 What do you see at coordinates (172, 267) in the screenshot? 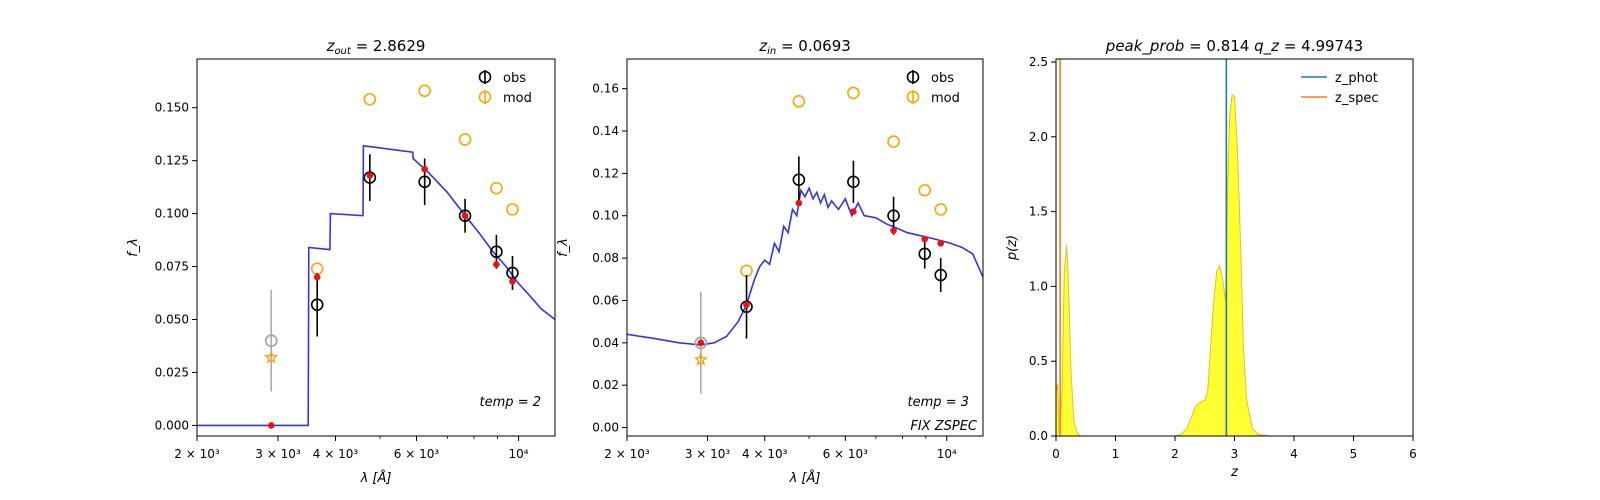
I see `y-tick-label: 0.075` at bounding box center [172, 267].